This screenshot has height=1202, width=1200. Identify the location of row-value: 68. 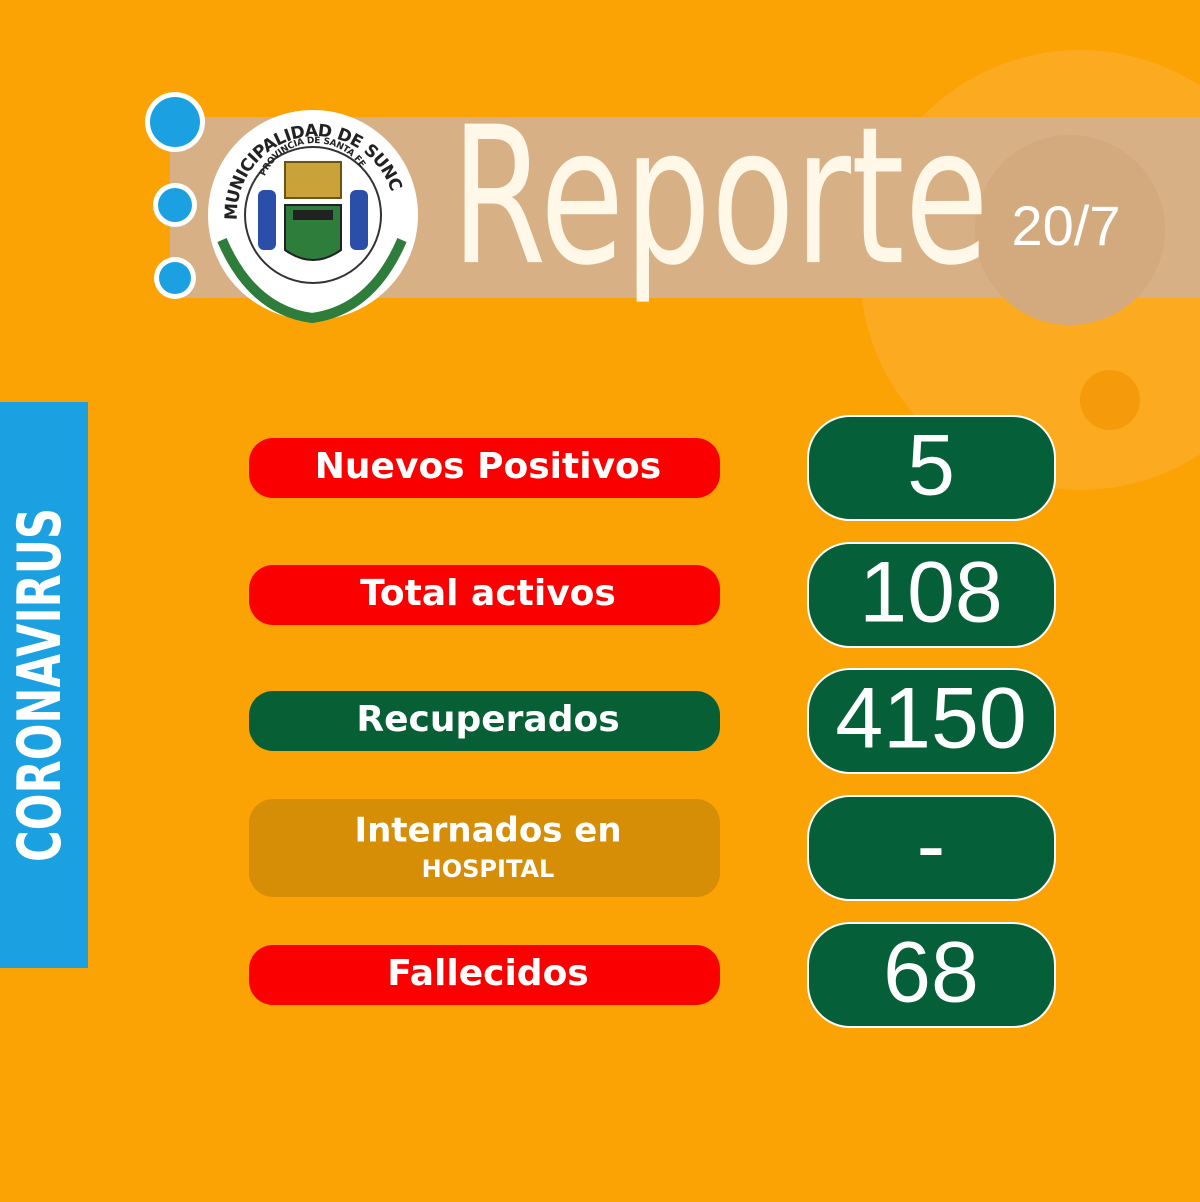
(931, 973).